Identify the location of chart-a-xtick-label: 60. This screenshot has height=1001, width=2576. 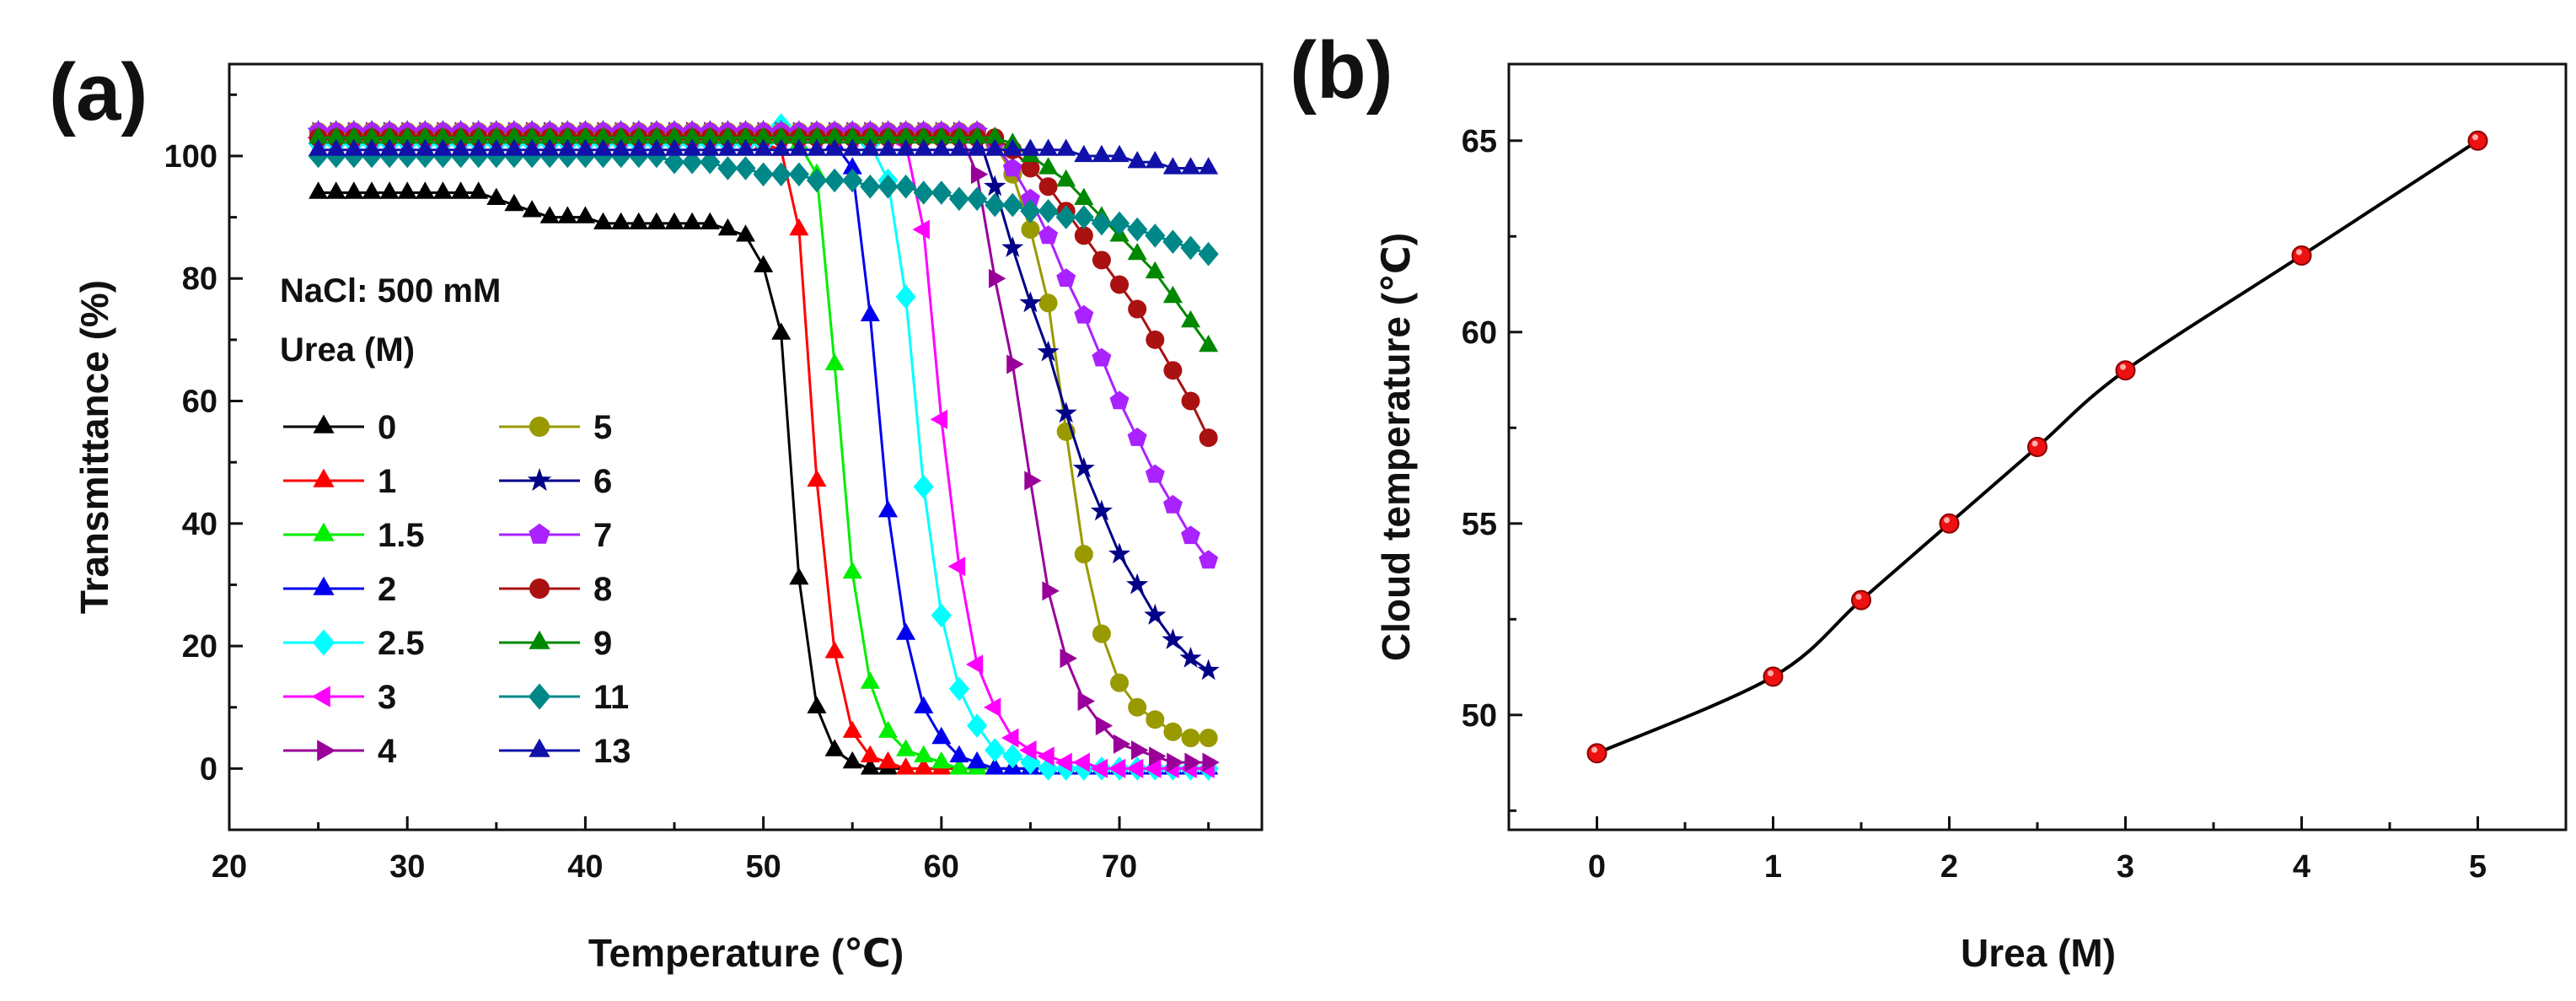
(941, 867).